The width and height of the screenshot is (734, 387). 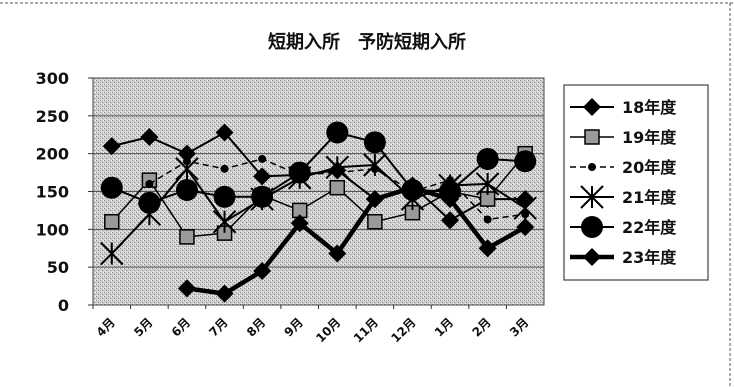 What do you see at coordinates (649, 107) in the screenshot?
I see `legend-label: 18年度` at bounding box center [649, 107].